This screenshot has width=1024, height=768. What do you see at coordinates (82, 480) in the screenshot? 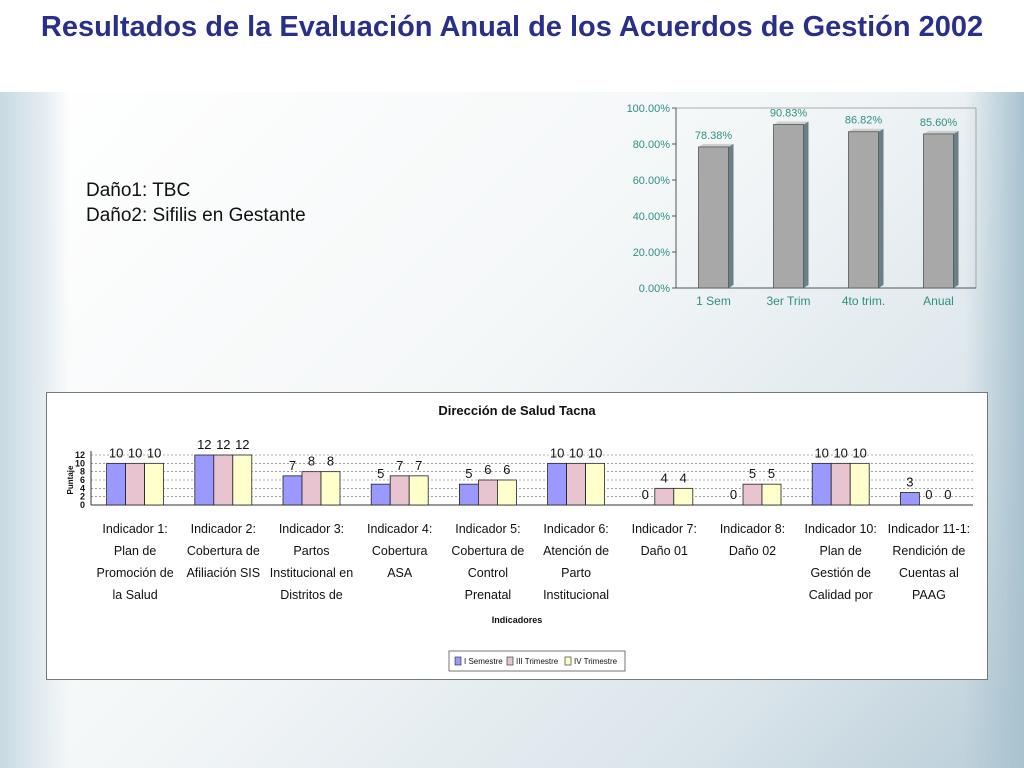
I see `y-tick-label: 6` at bounding box center [82, 480].